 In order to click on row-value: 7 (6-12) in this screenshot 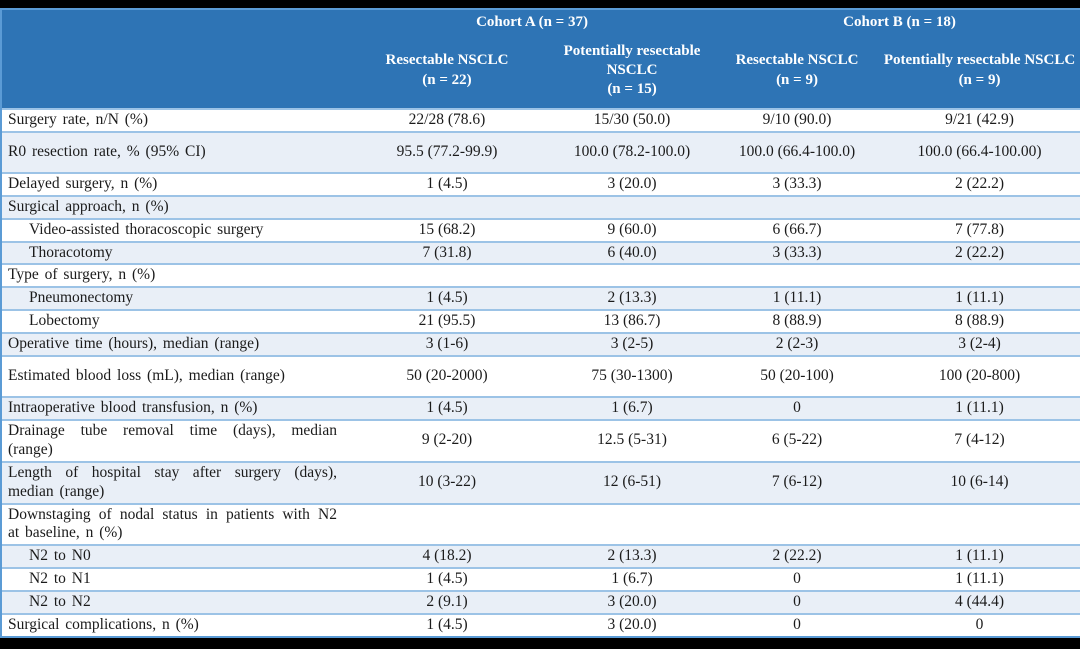, I will do `click(797, 482)`.